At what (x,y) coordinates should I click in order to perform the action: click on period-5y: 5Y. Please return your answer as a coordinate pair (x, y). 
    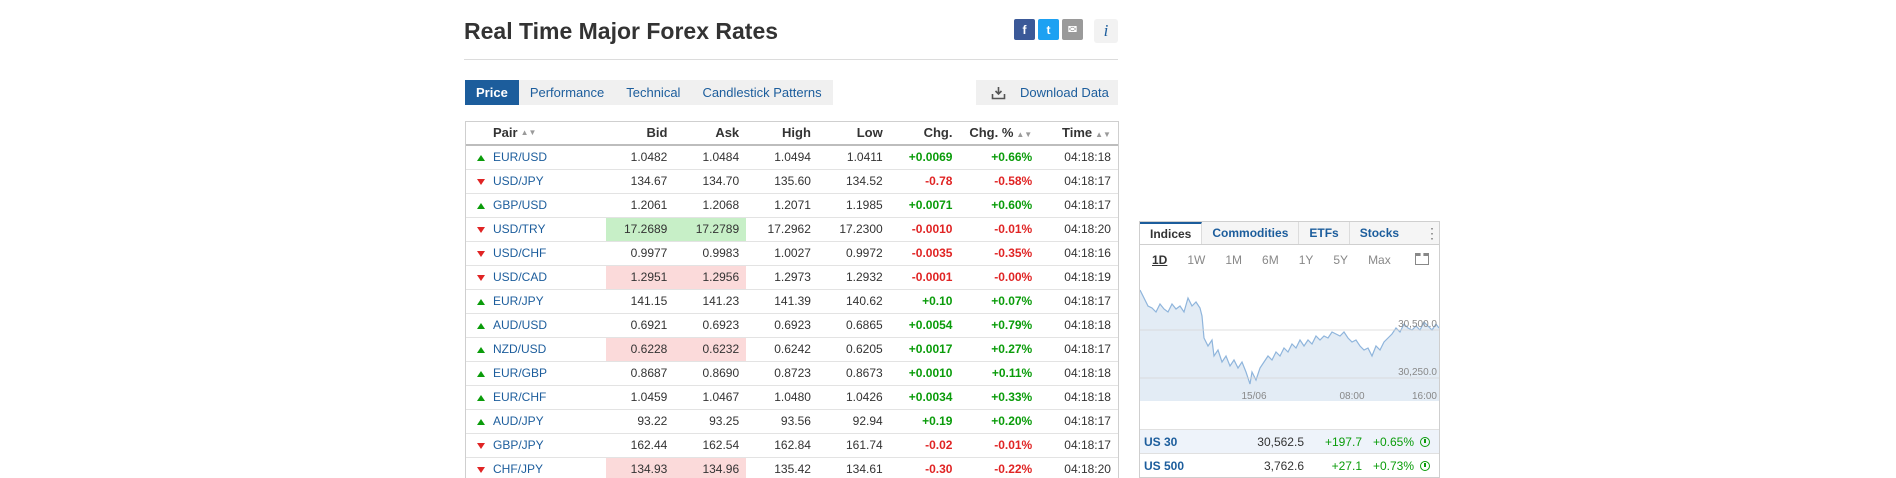
    Looking at the image, I should click on (1341, 260).